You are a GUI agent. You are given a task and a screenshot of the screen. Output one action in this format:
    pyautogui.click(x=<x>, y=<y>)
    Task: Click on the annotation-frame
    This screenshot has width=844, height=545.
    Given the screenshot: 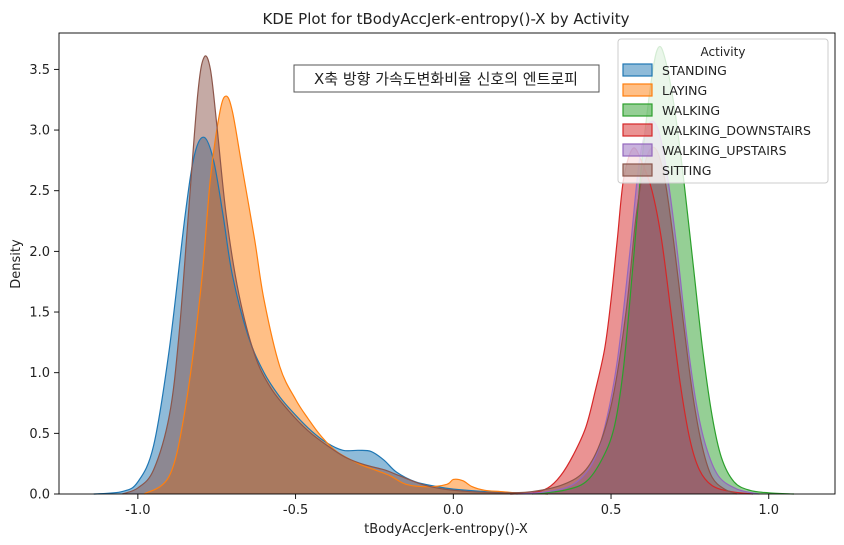 What is the action you would take?
    pyautogui.click(x=446, y=78)
    